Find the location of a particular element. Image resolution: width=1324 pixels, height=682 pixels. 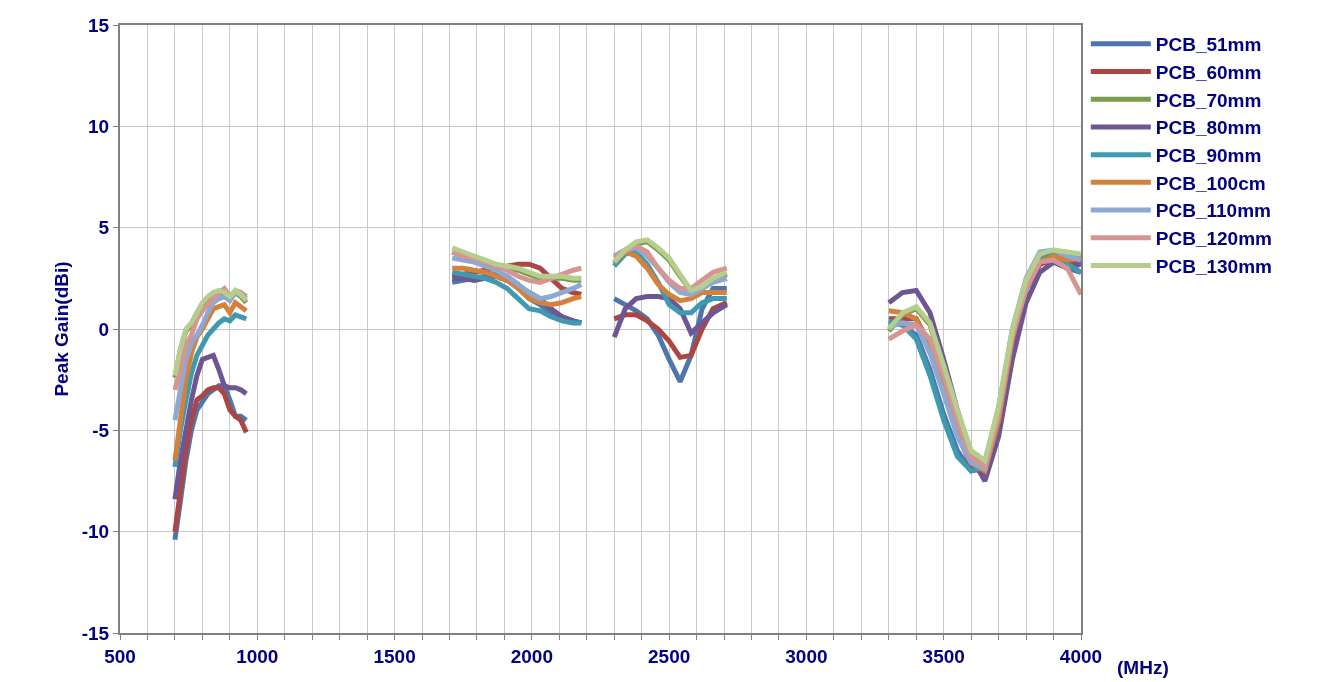

legend-label: PCB_80mm is located at coordinates (1208, 128).